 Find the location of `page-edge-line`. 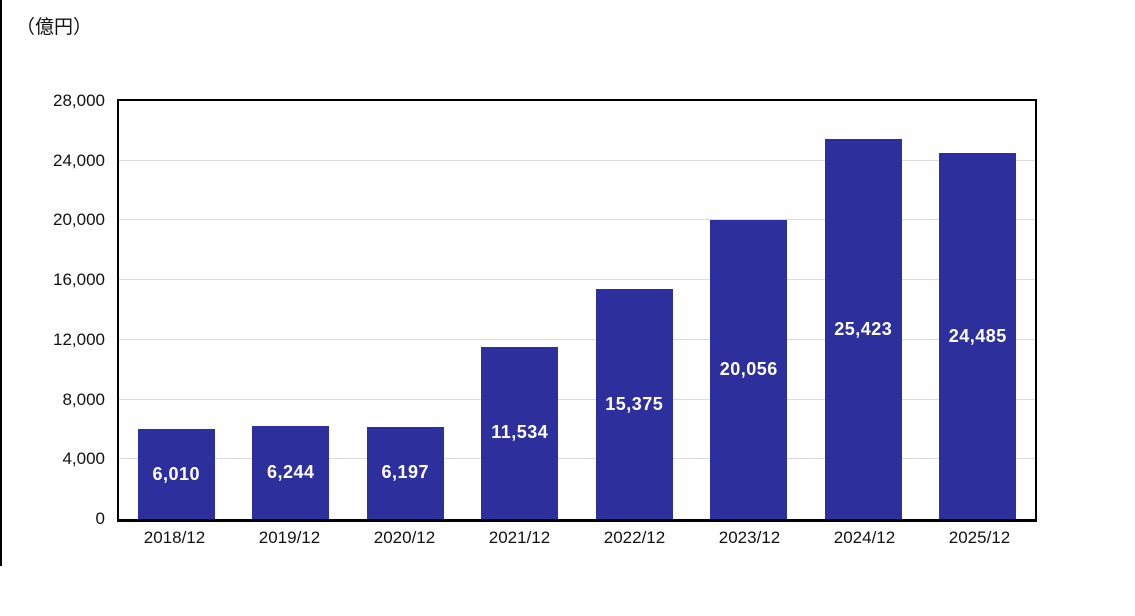

page-edge-line is located at coordinates (1, 283).